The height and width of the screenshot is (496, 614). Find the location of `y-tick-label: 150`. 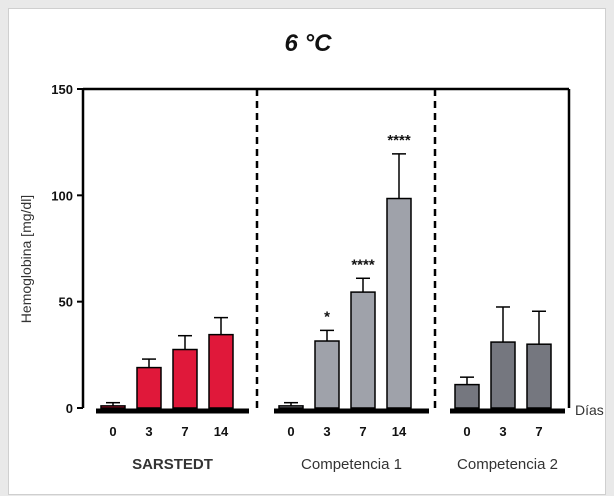

y-tick-label: 150 is located at coordinates (62, 89).